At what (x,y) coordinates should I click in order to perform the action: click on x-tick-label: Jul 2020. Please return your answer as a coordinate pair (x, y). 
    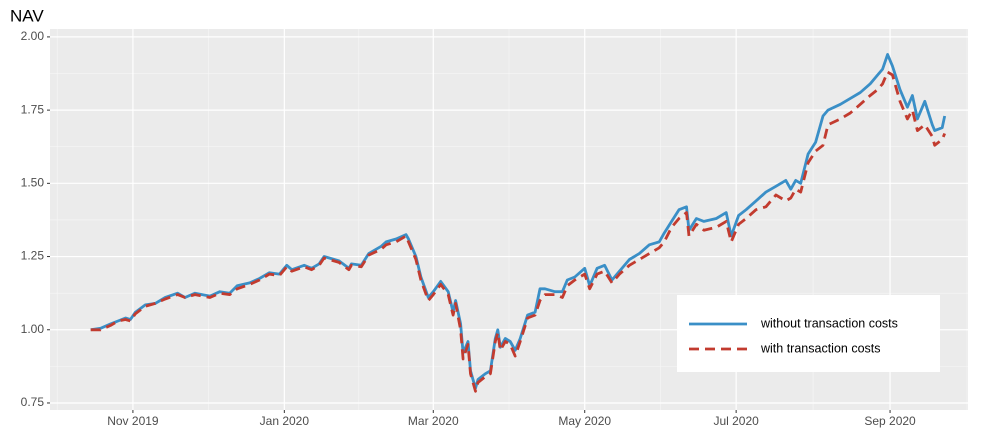
    Looking at the image, I should click on (736, 421).